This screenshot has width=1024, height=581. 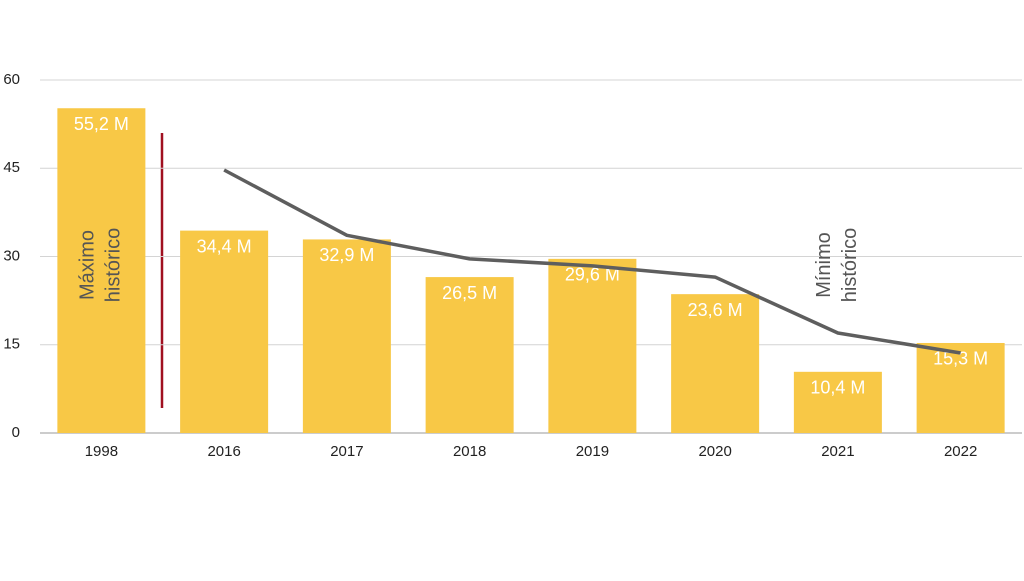 I want to click on y-tick-label: 45, so click(x=11, y=167).